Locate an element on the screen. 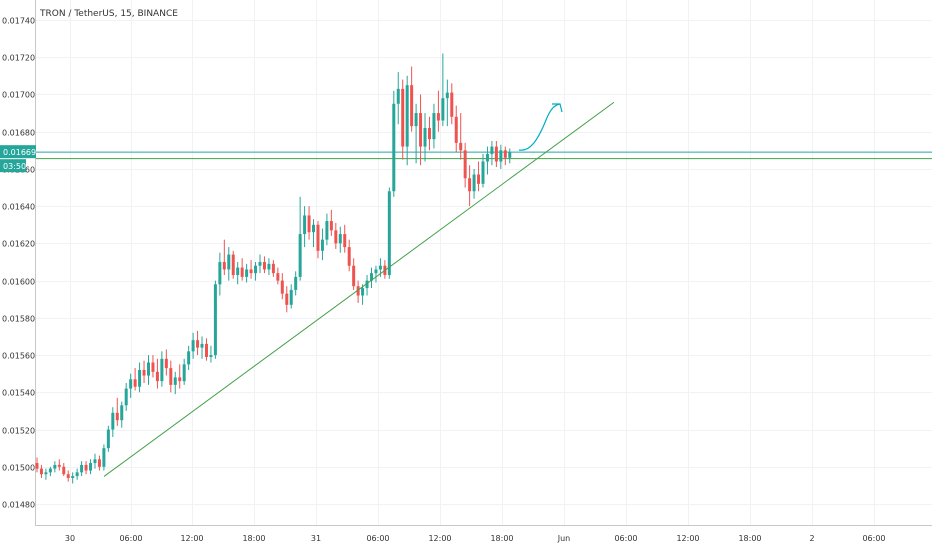 The image size is (932, 550). last-price-badge is located at coordinates (18, 152).